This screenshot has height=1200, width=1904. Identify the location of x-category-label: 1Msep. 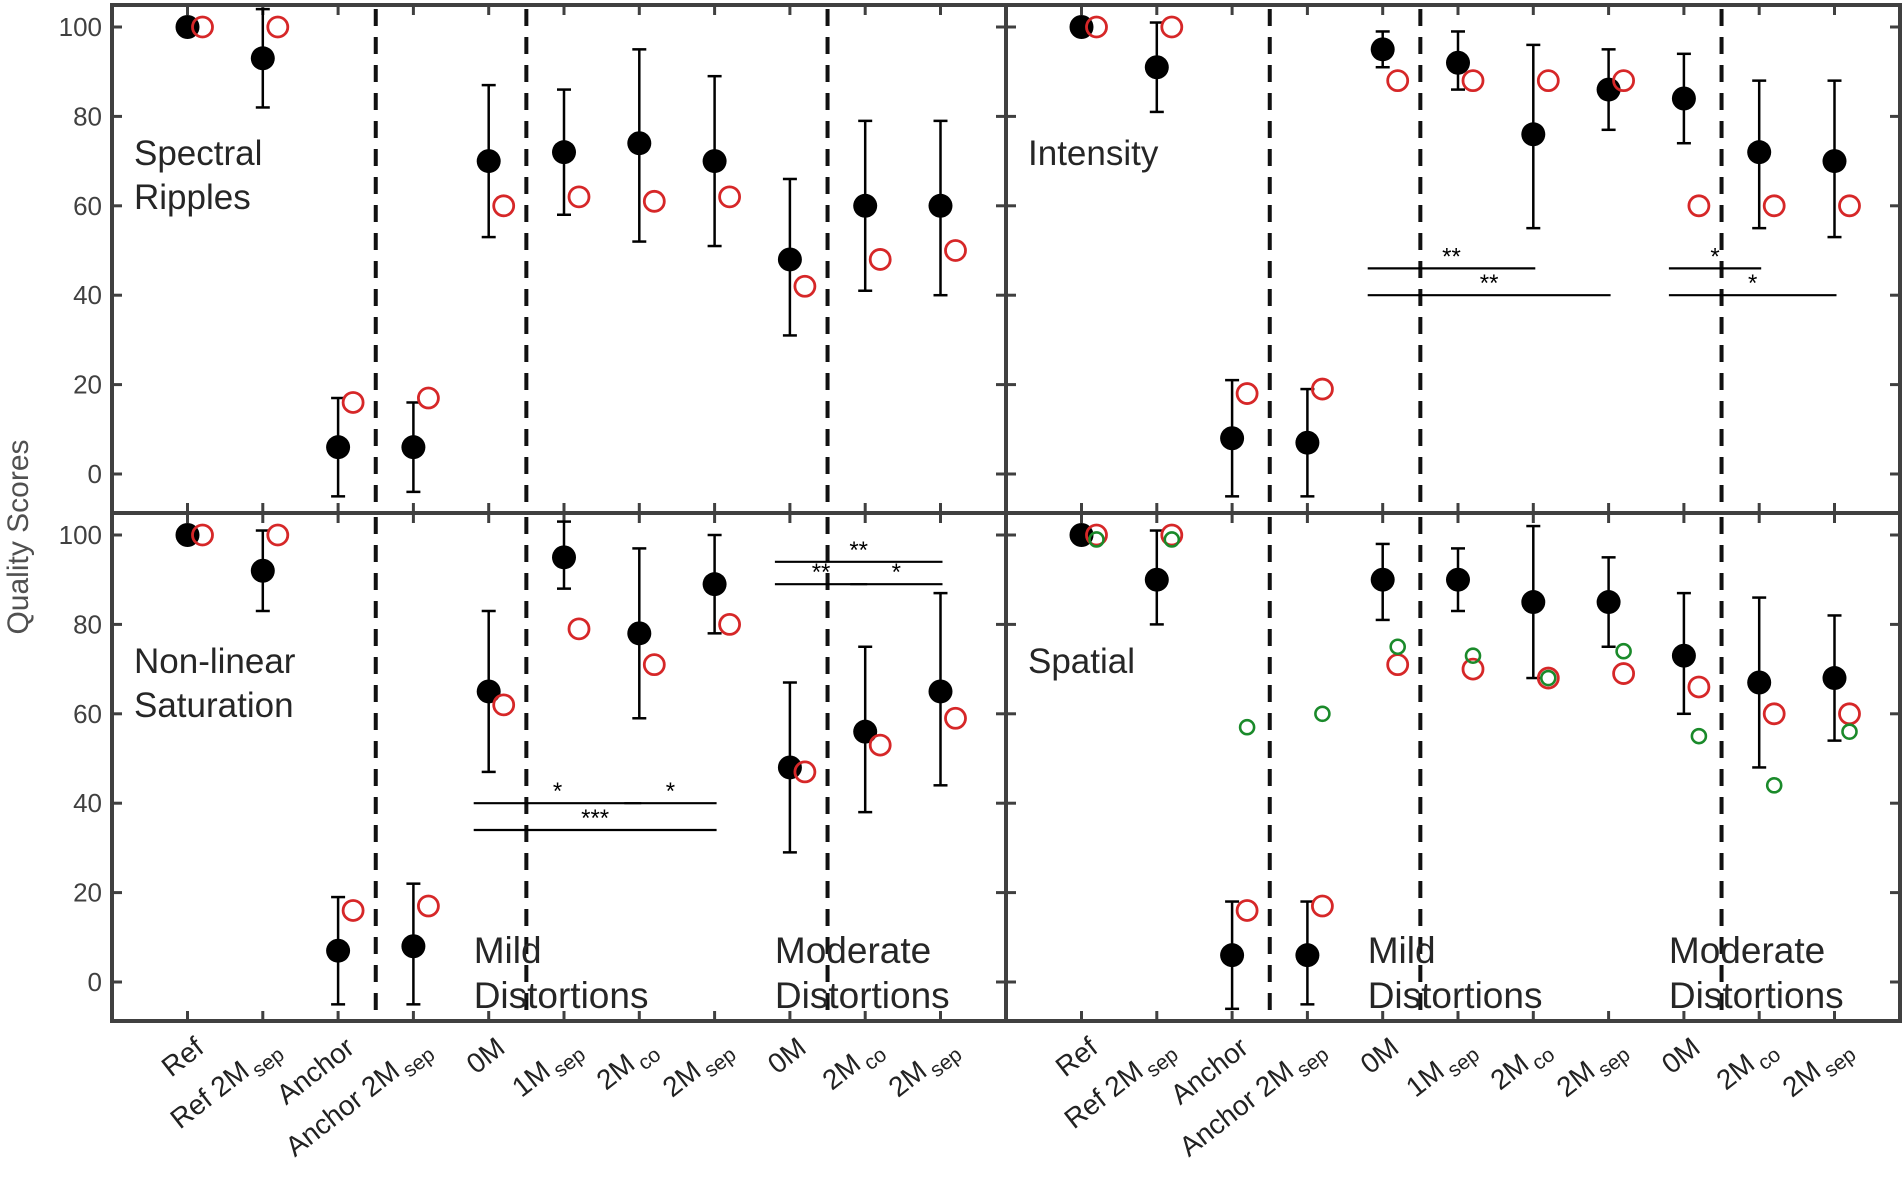
(548, 1069).